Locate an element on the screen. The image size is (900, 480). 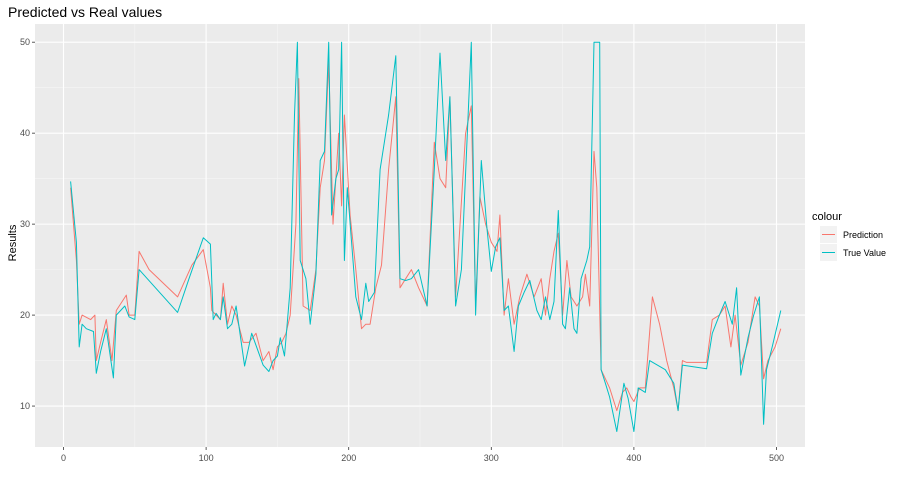
legend: colour Prediction True Value is located at coordinates (849, 236).